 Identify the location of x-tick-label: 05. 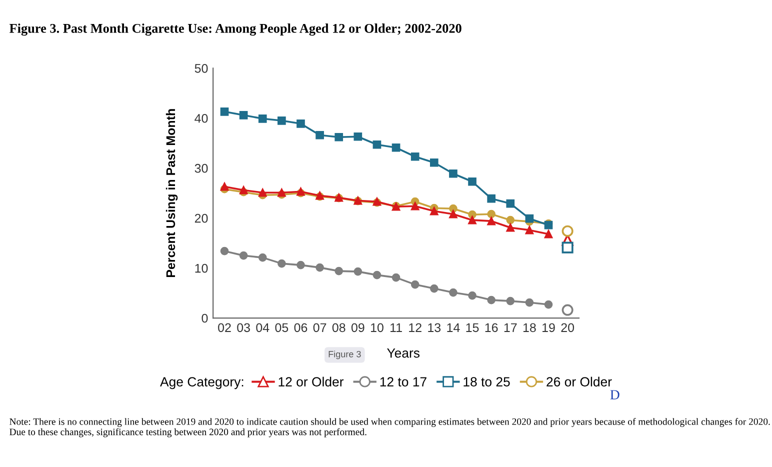
(281, 327).